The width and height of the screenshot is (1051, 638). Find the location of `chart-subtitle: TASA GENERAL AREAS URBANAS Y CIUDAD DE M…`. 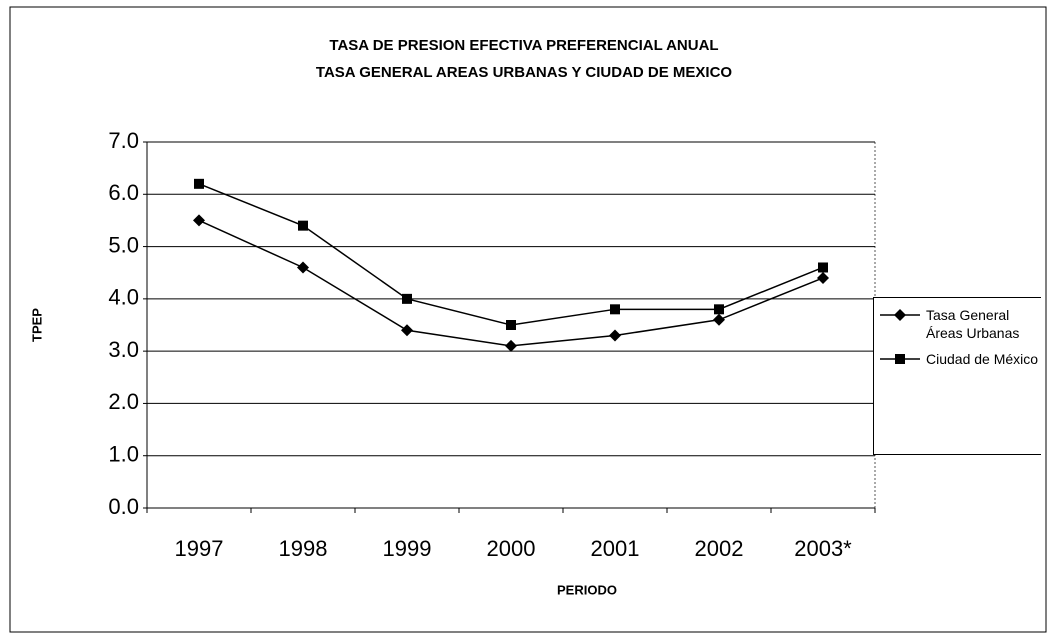

chart-subtitle: TASA GENERAL AREAS URBANAS Y CIUDAD DE M… is located at coordinates (524, 72).